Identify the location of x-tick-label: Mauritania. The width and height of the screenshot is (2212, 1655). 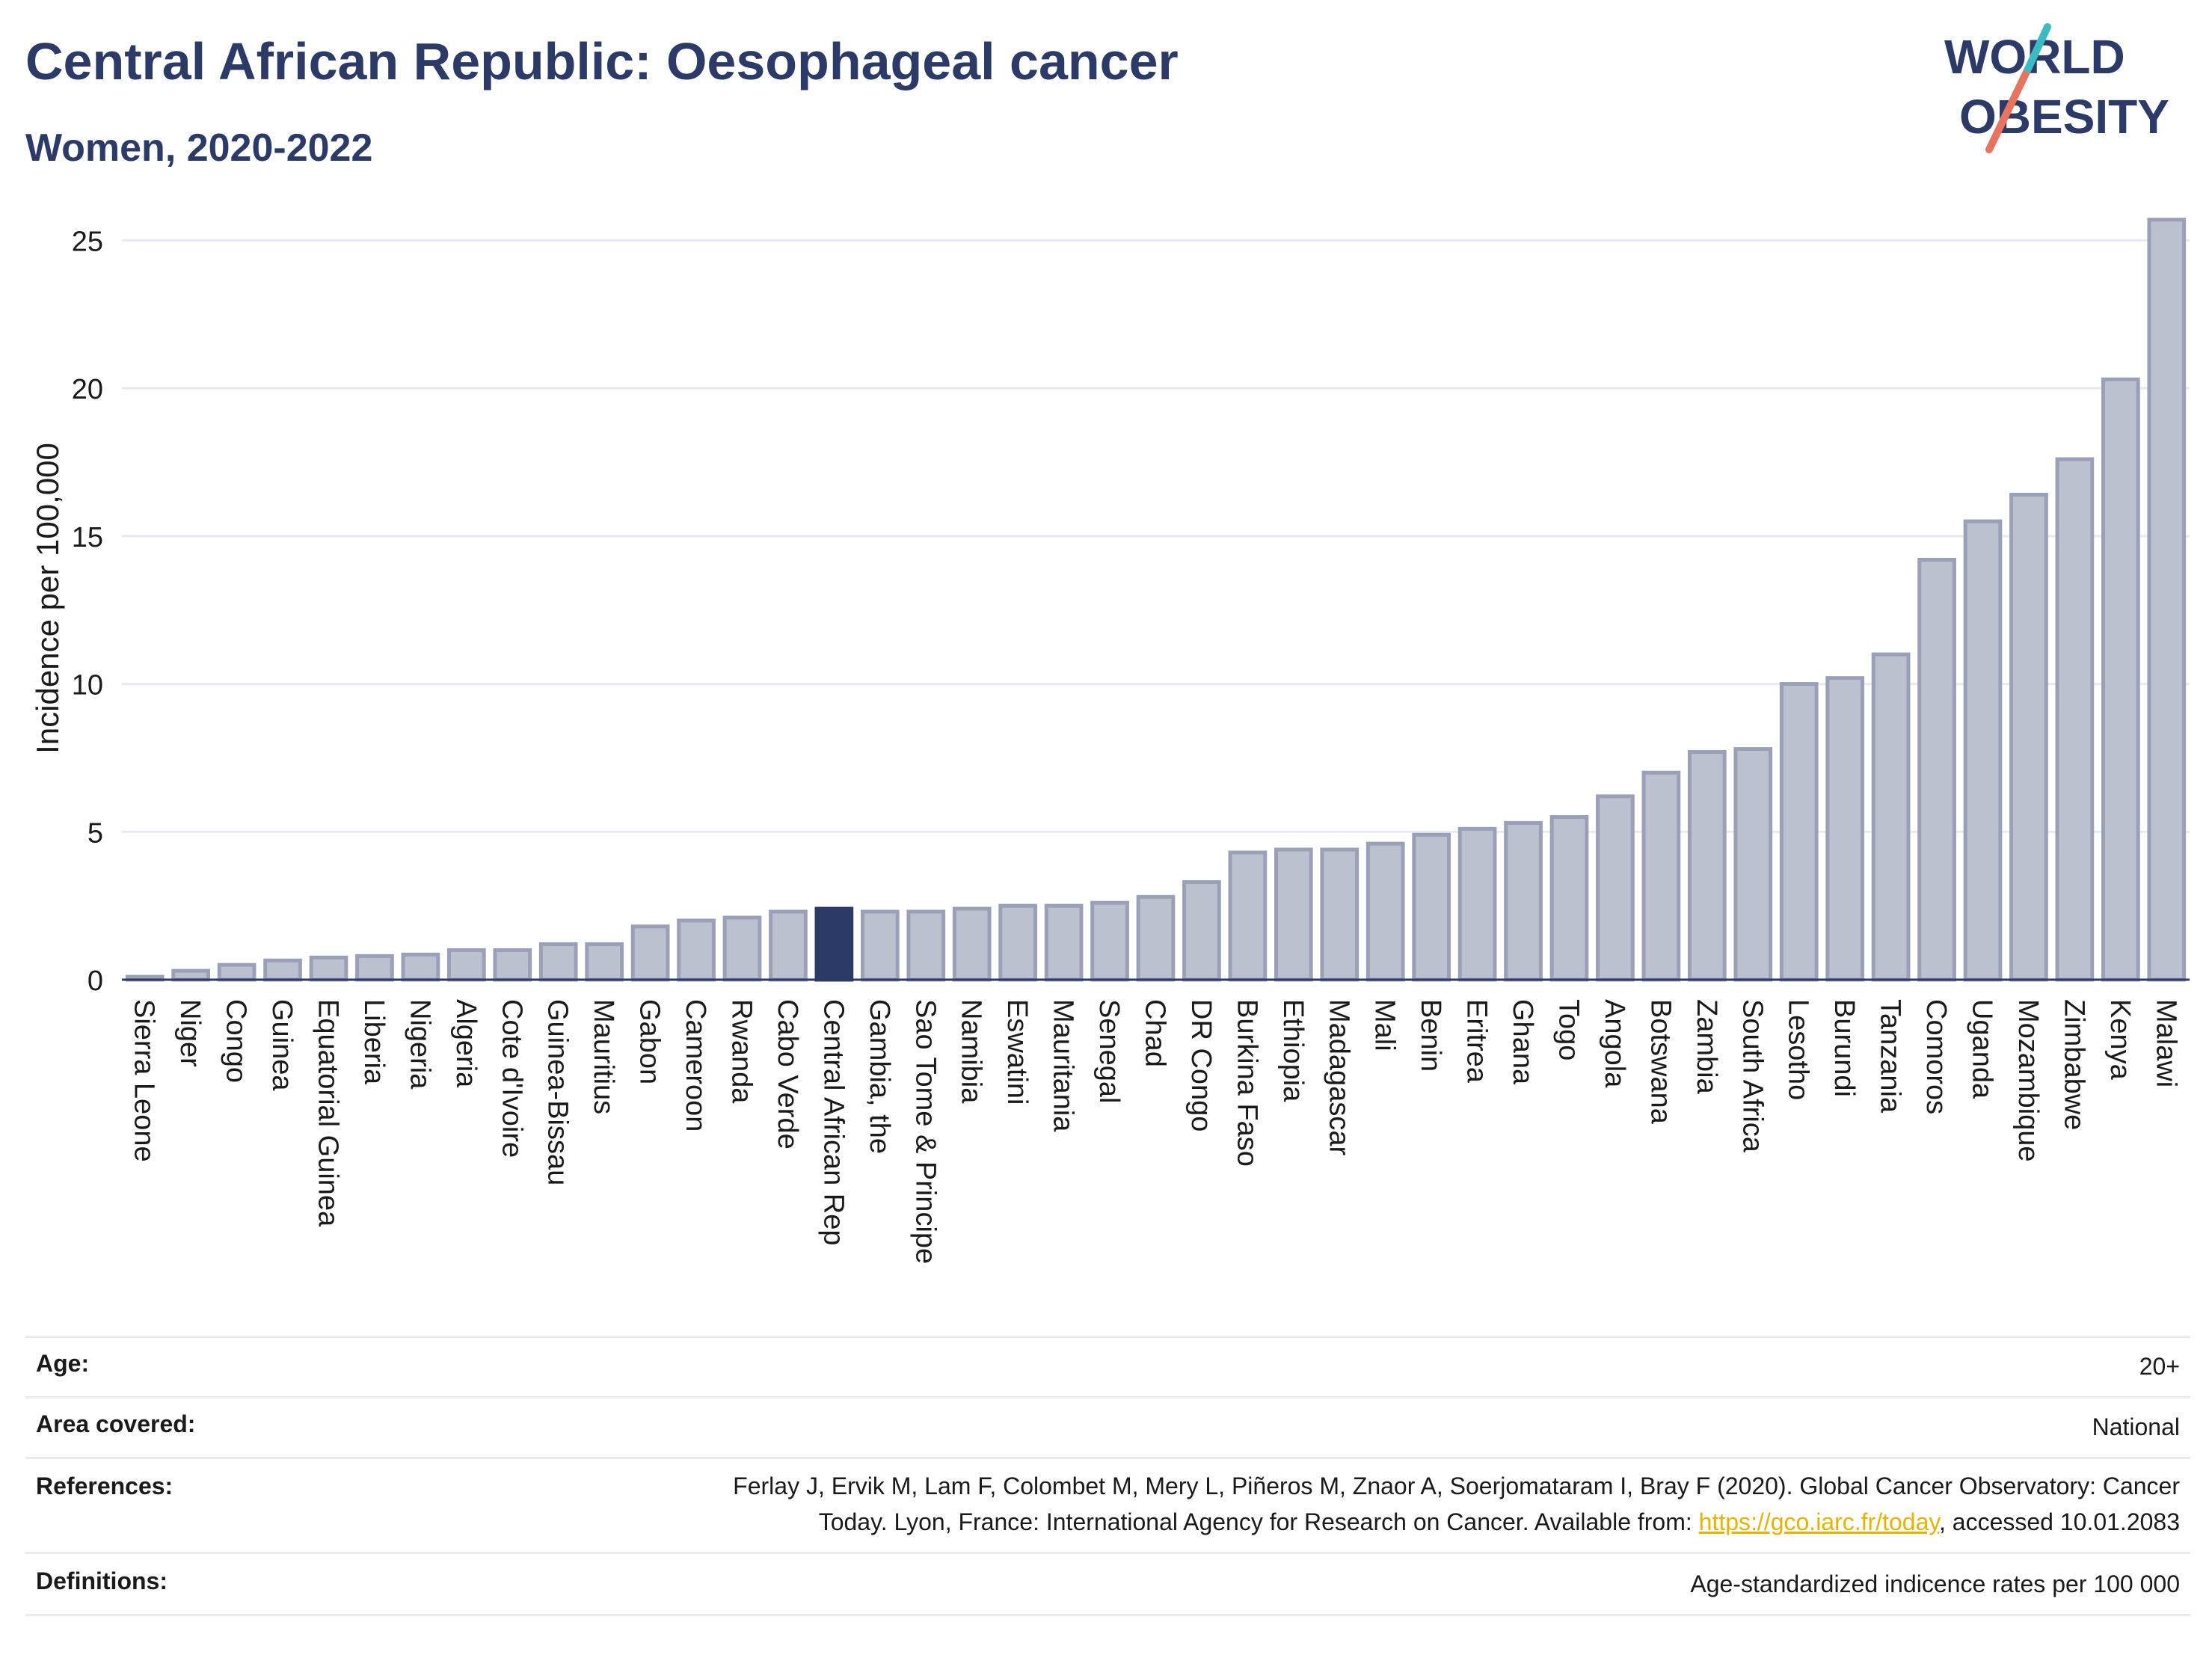
(1063, 1065).